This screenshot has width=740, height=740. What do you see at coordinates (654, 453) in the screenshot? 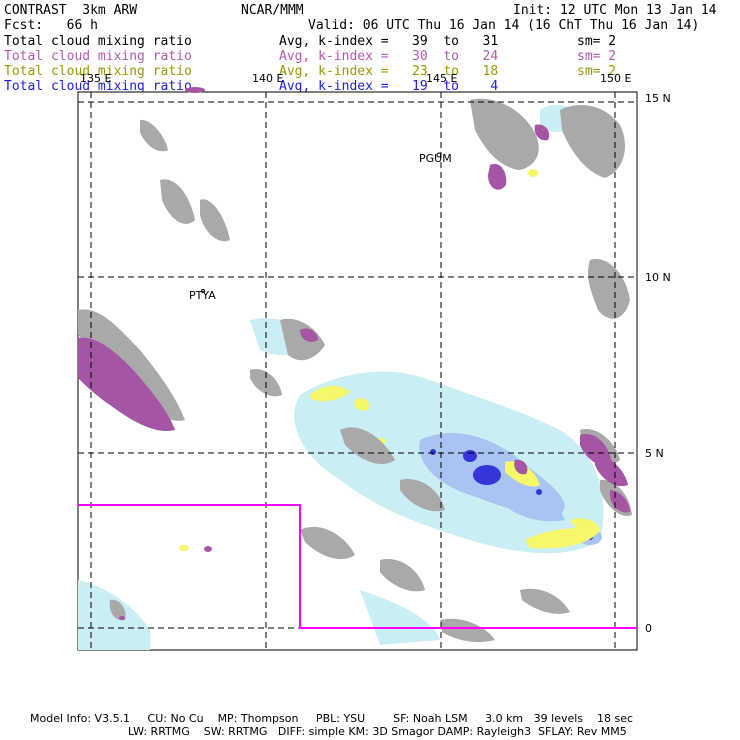
I see `lat-label-5n: 5 N` at bounding box center [654, 453].